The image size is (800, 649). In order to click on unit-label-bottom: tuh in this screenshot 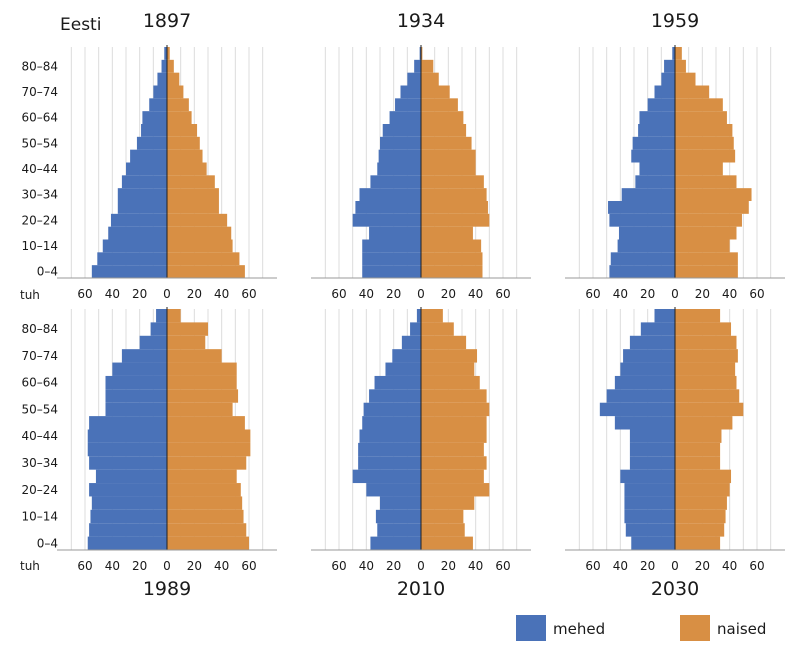, I will do `click(30, 566)`.